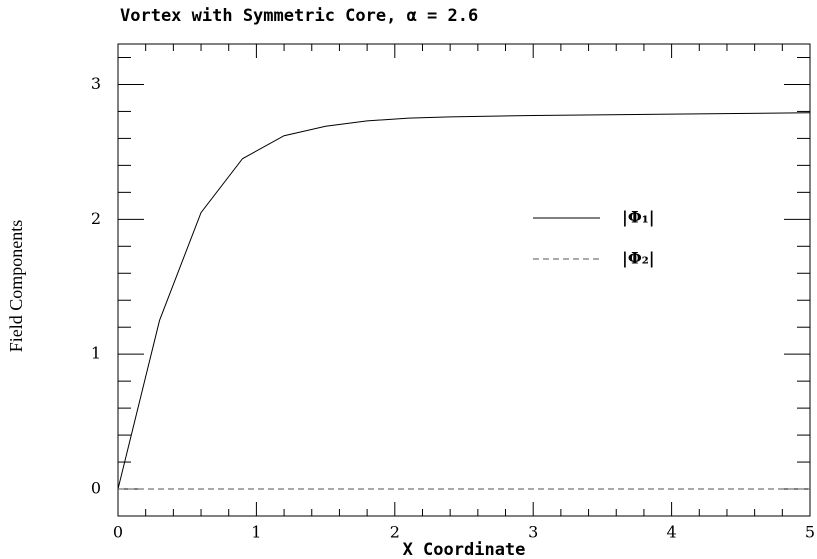  What do you see at coordinates (96, 218) in the screenshot?
I see `y-tick-label: 2` at bounding box center [96, 218].